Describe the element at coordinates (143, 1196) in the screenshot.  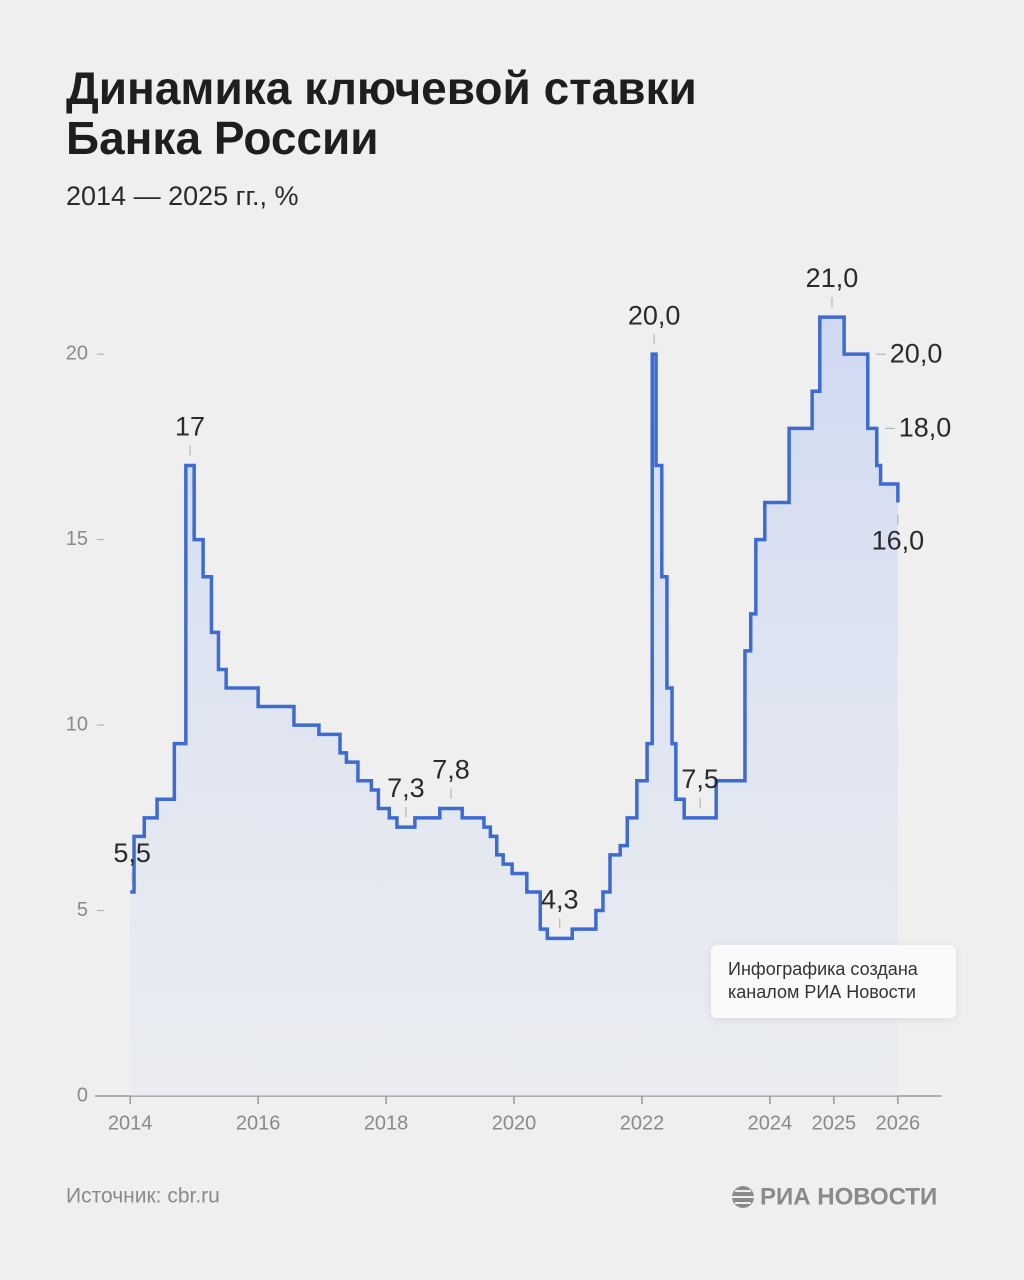
I see `source: Источник: cbr.ru` at that location.